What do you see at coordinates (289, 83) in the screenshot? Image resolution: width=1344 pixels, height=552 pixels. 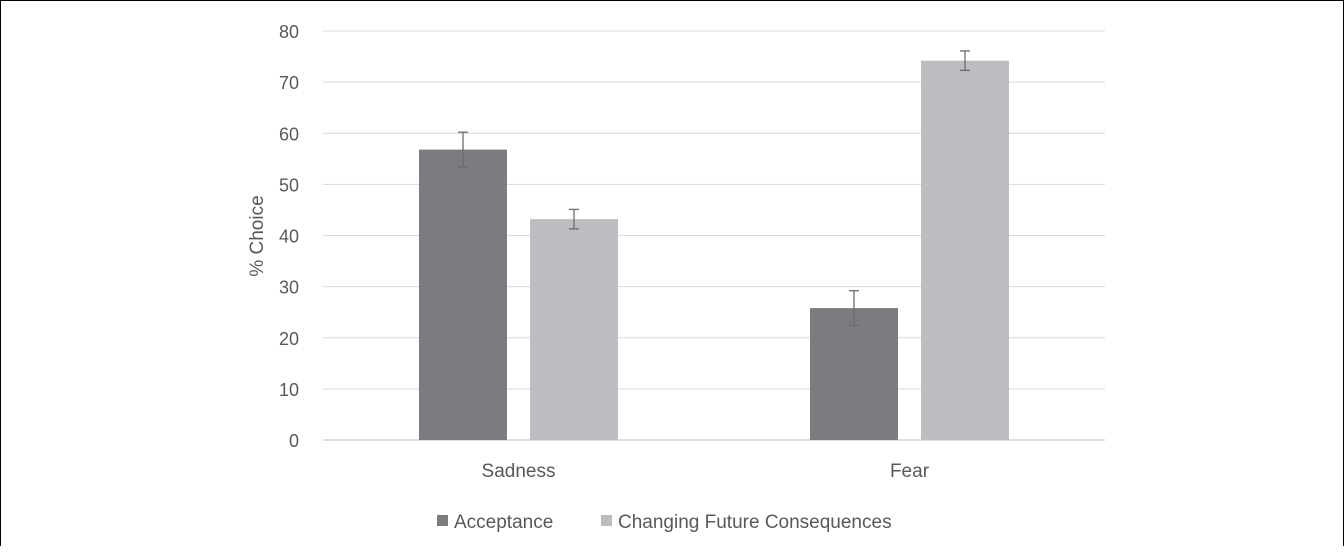 I see `y-tick-label: 70` at bounding box center [289, 83].